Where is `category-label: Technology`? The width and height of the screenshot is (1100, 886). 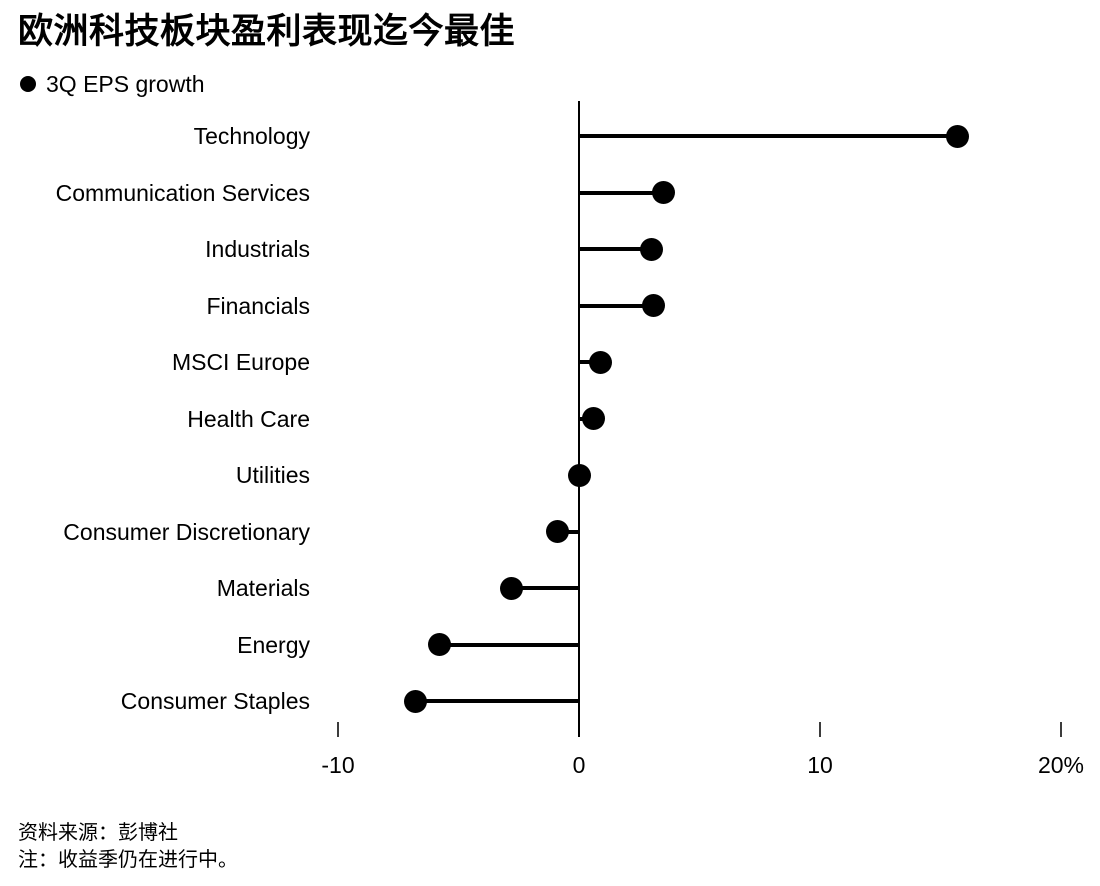 category-label: Technology is located at coordinates (251, 136).